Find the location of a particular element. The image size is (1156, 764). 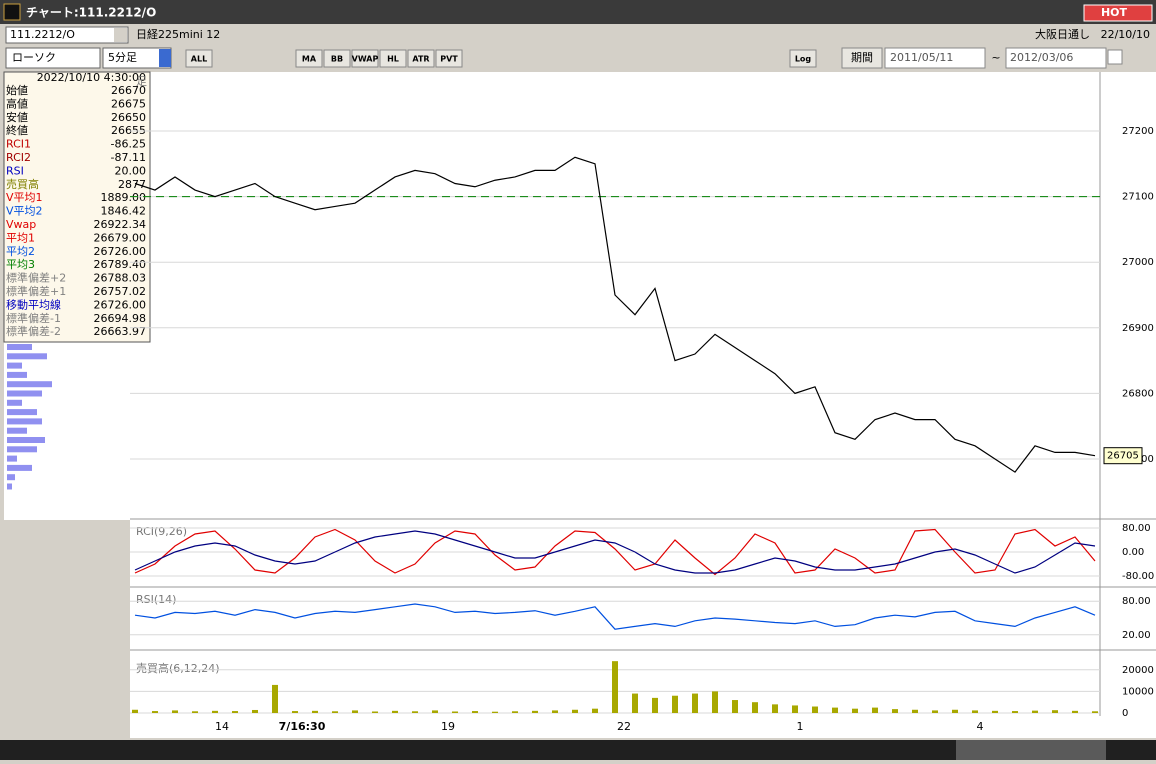

info-label: RCI1 is located at coordinates (18, 144).